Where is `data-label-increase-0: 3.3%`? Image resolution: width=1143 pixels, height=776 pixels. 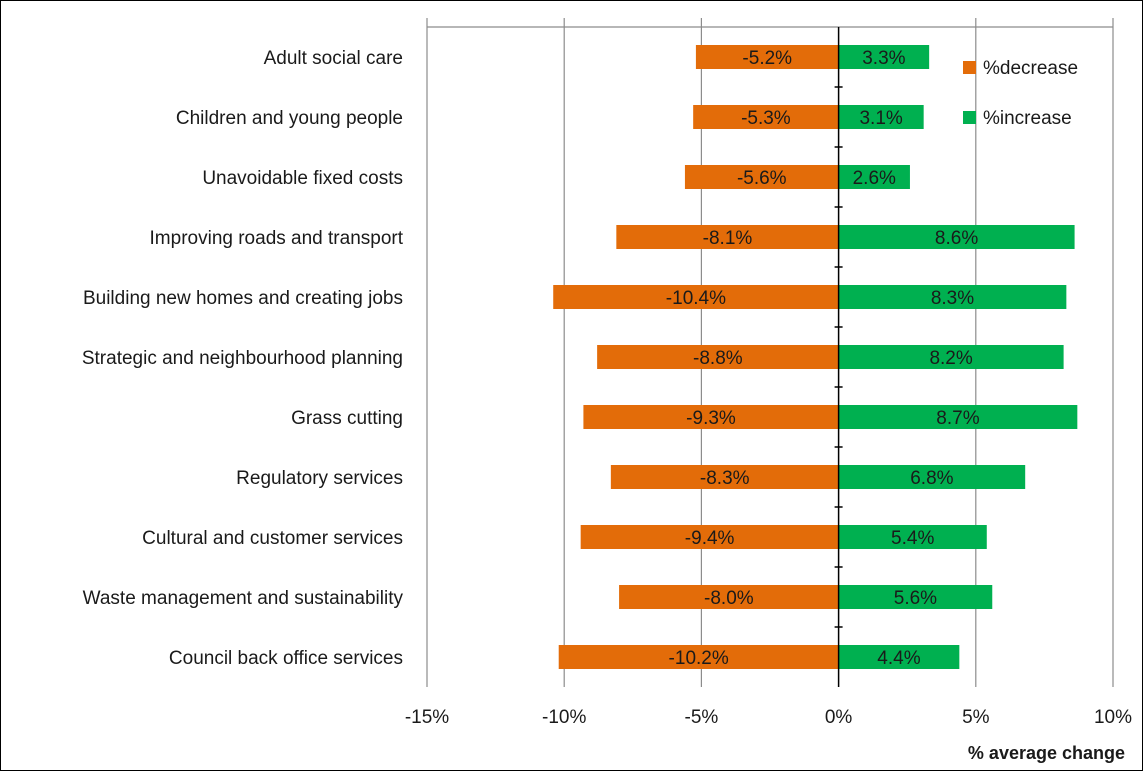
data-label-increase-0: 3.3% is located at coordinates (883, 58).